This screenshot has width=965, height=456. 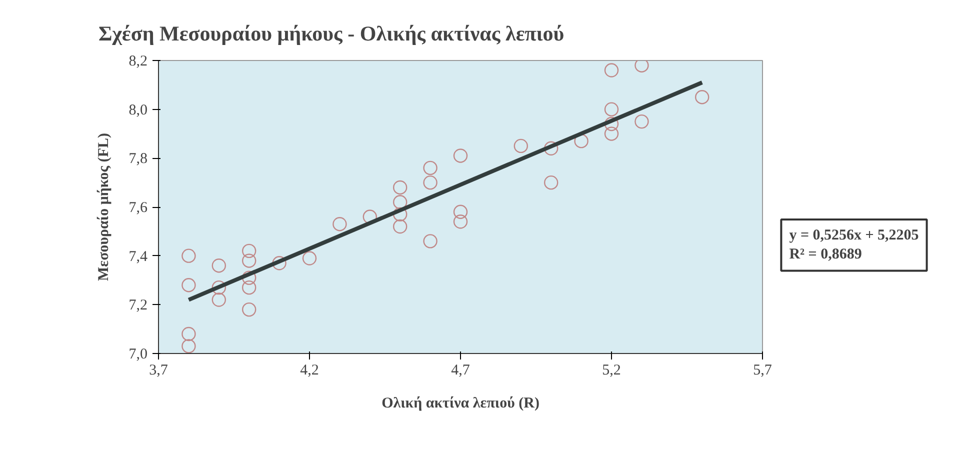 I want to click on x-tick-label: 5,7, so click(x=762, y=370).